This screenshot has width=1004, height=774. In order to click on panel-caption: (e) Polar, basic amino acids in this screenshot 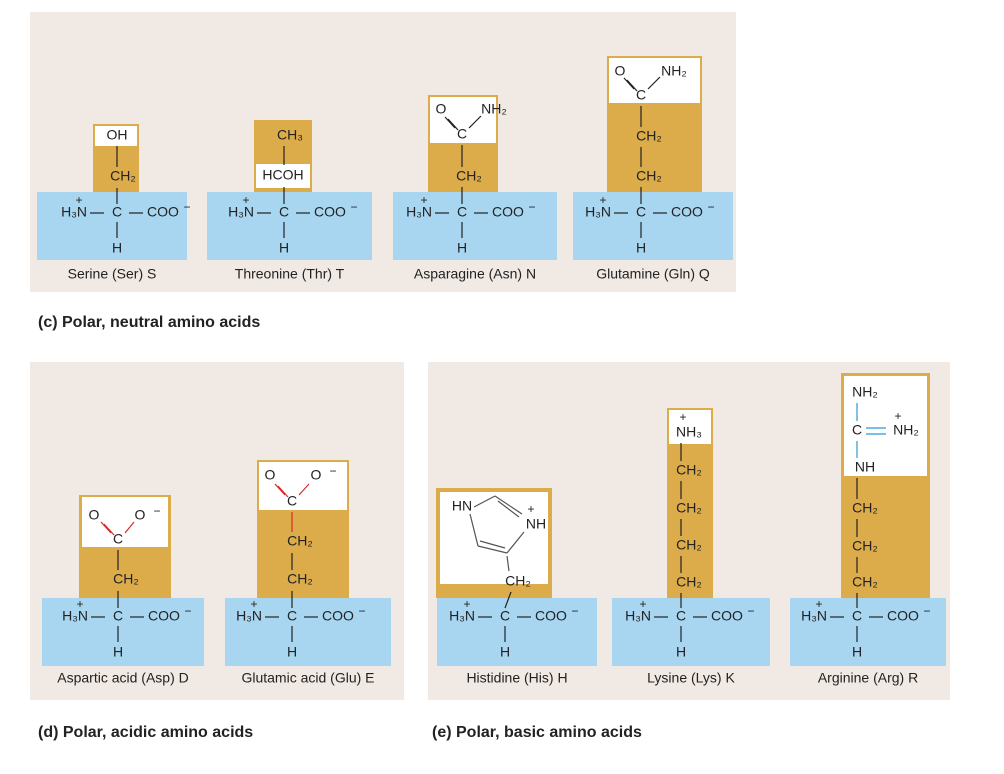, I will do `click(537, 732)`.